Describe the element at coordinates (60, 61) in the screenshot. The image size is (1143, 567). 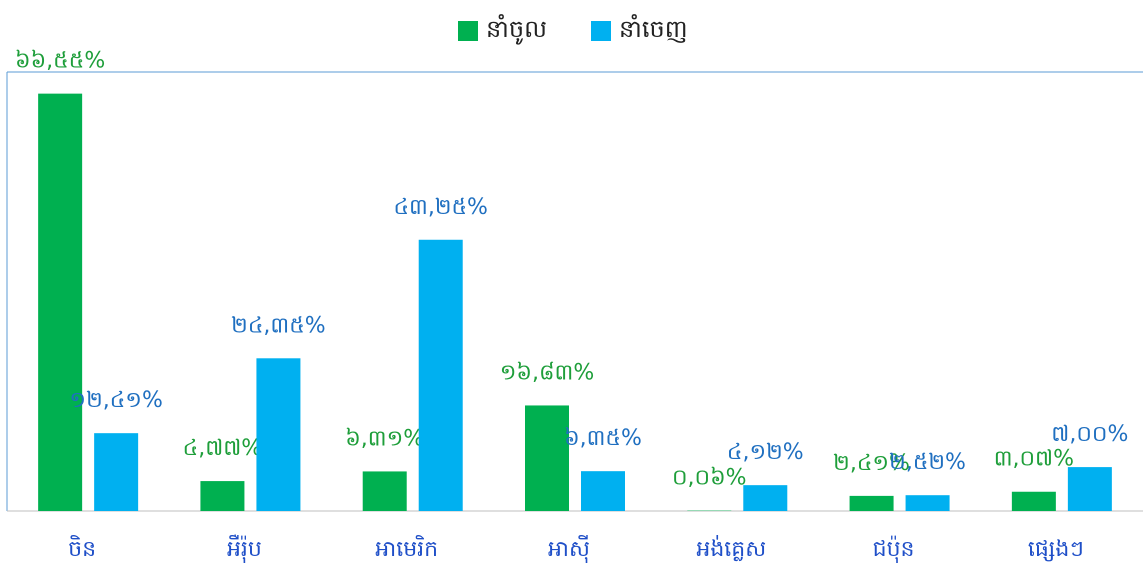
I see `data-label: ៦៦,៥៥%` at that location.